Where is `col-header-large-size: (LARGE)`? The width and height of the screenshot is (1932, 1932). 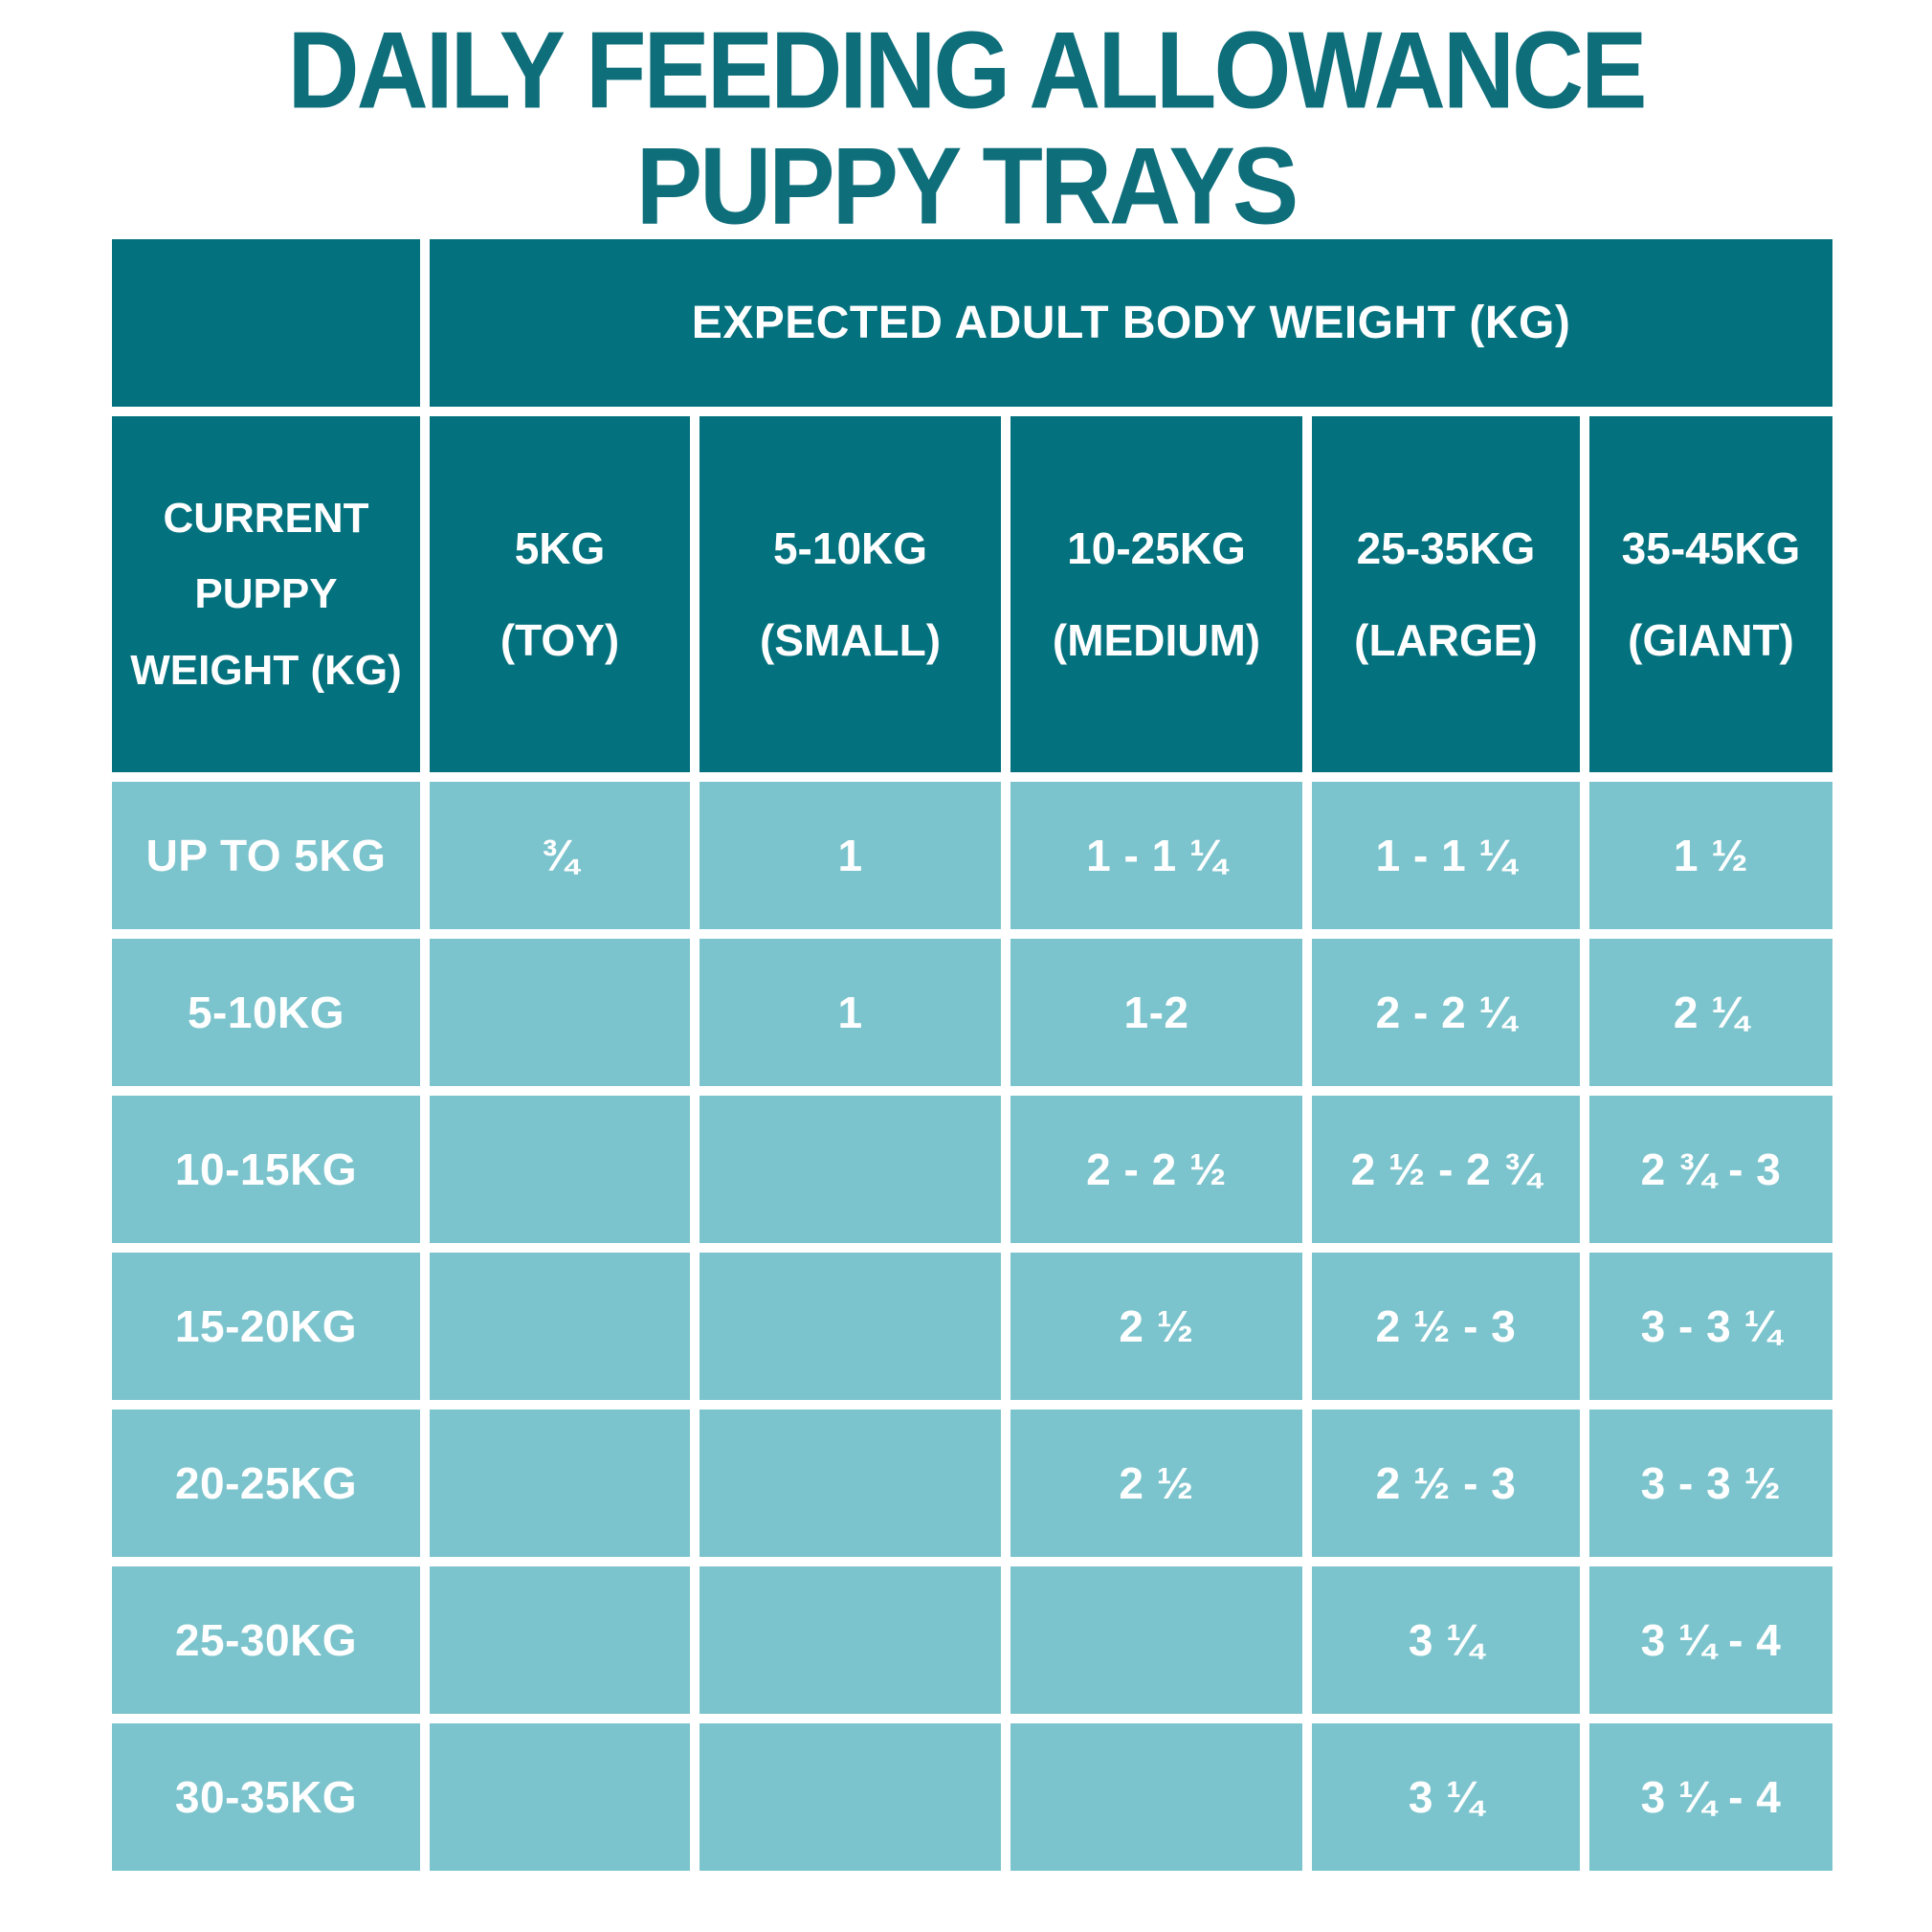 col-header-large-size: (LARGE) is located at coordinates (1446, 640).